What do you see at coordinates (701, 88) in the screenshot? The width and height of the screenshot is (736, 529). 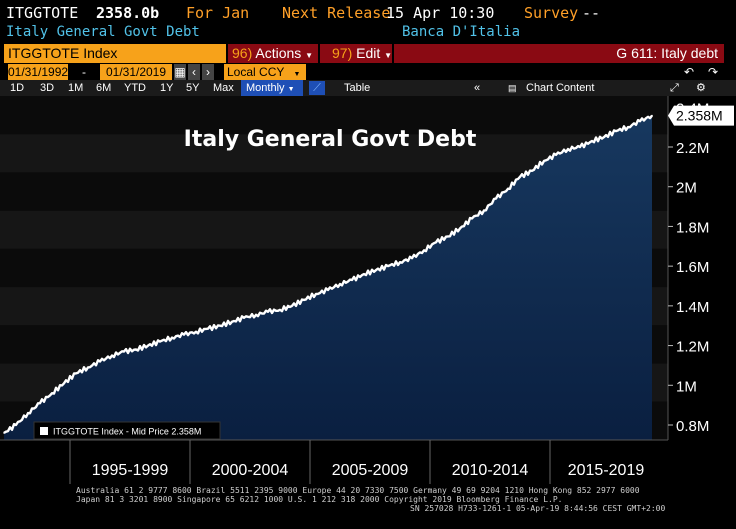 I see `gear-icon: ⚙` at bounding box center [701, 88].